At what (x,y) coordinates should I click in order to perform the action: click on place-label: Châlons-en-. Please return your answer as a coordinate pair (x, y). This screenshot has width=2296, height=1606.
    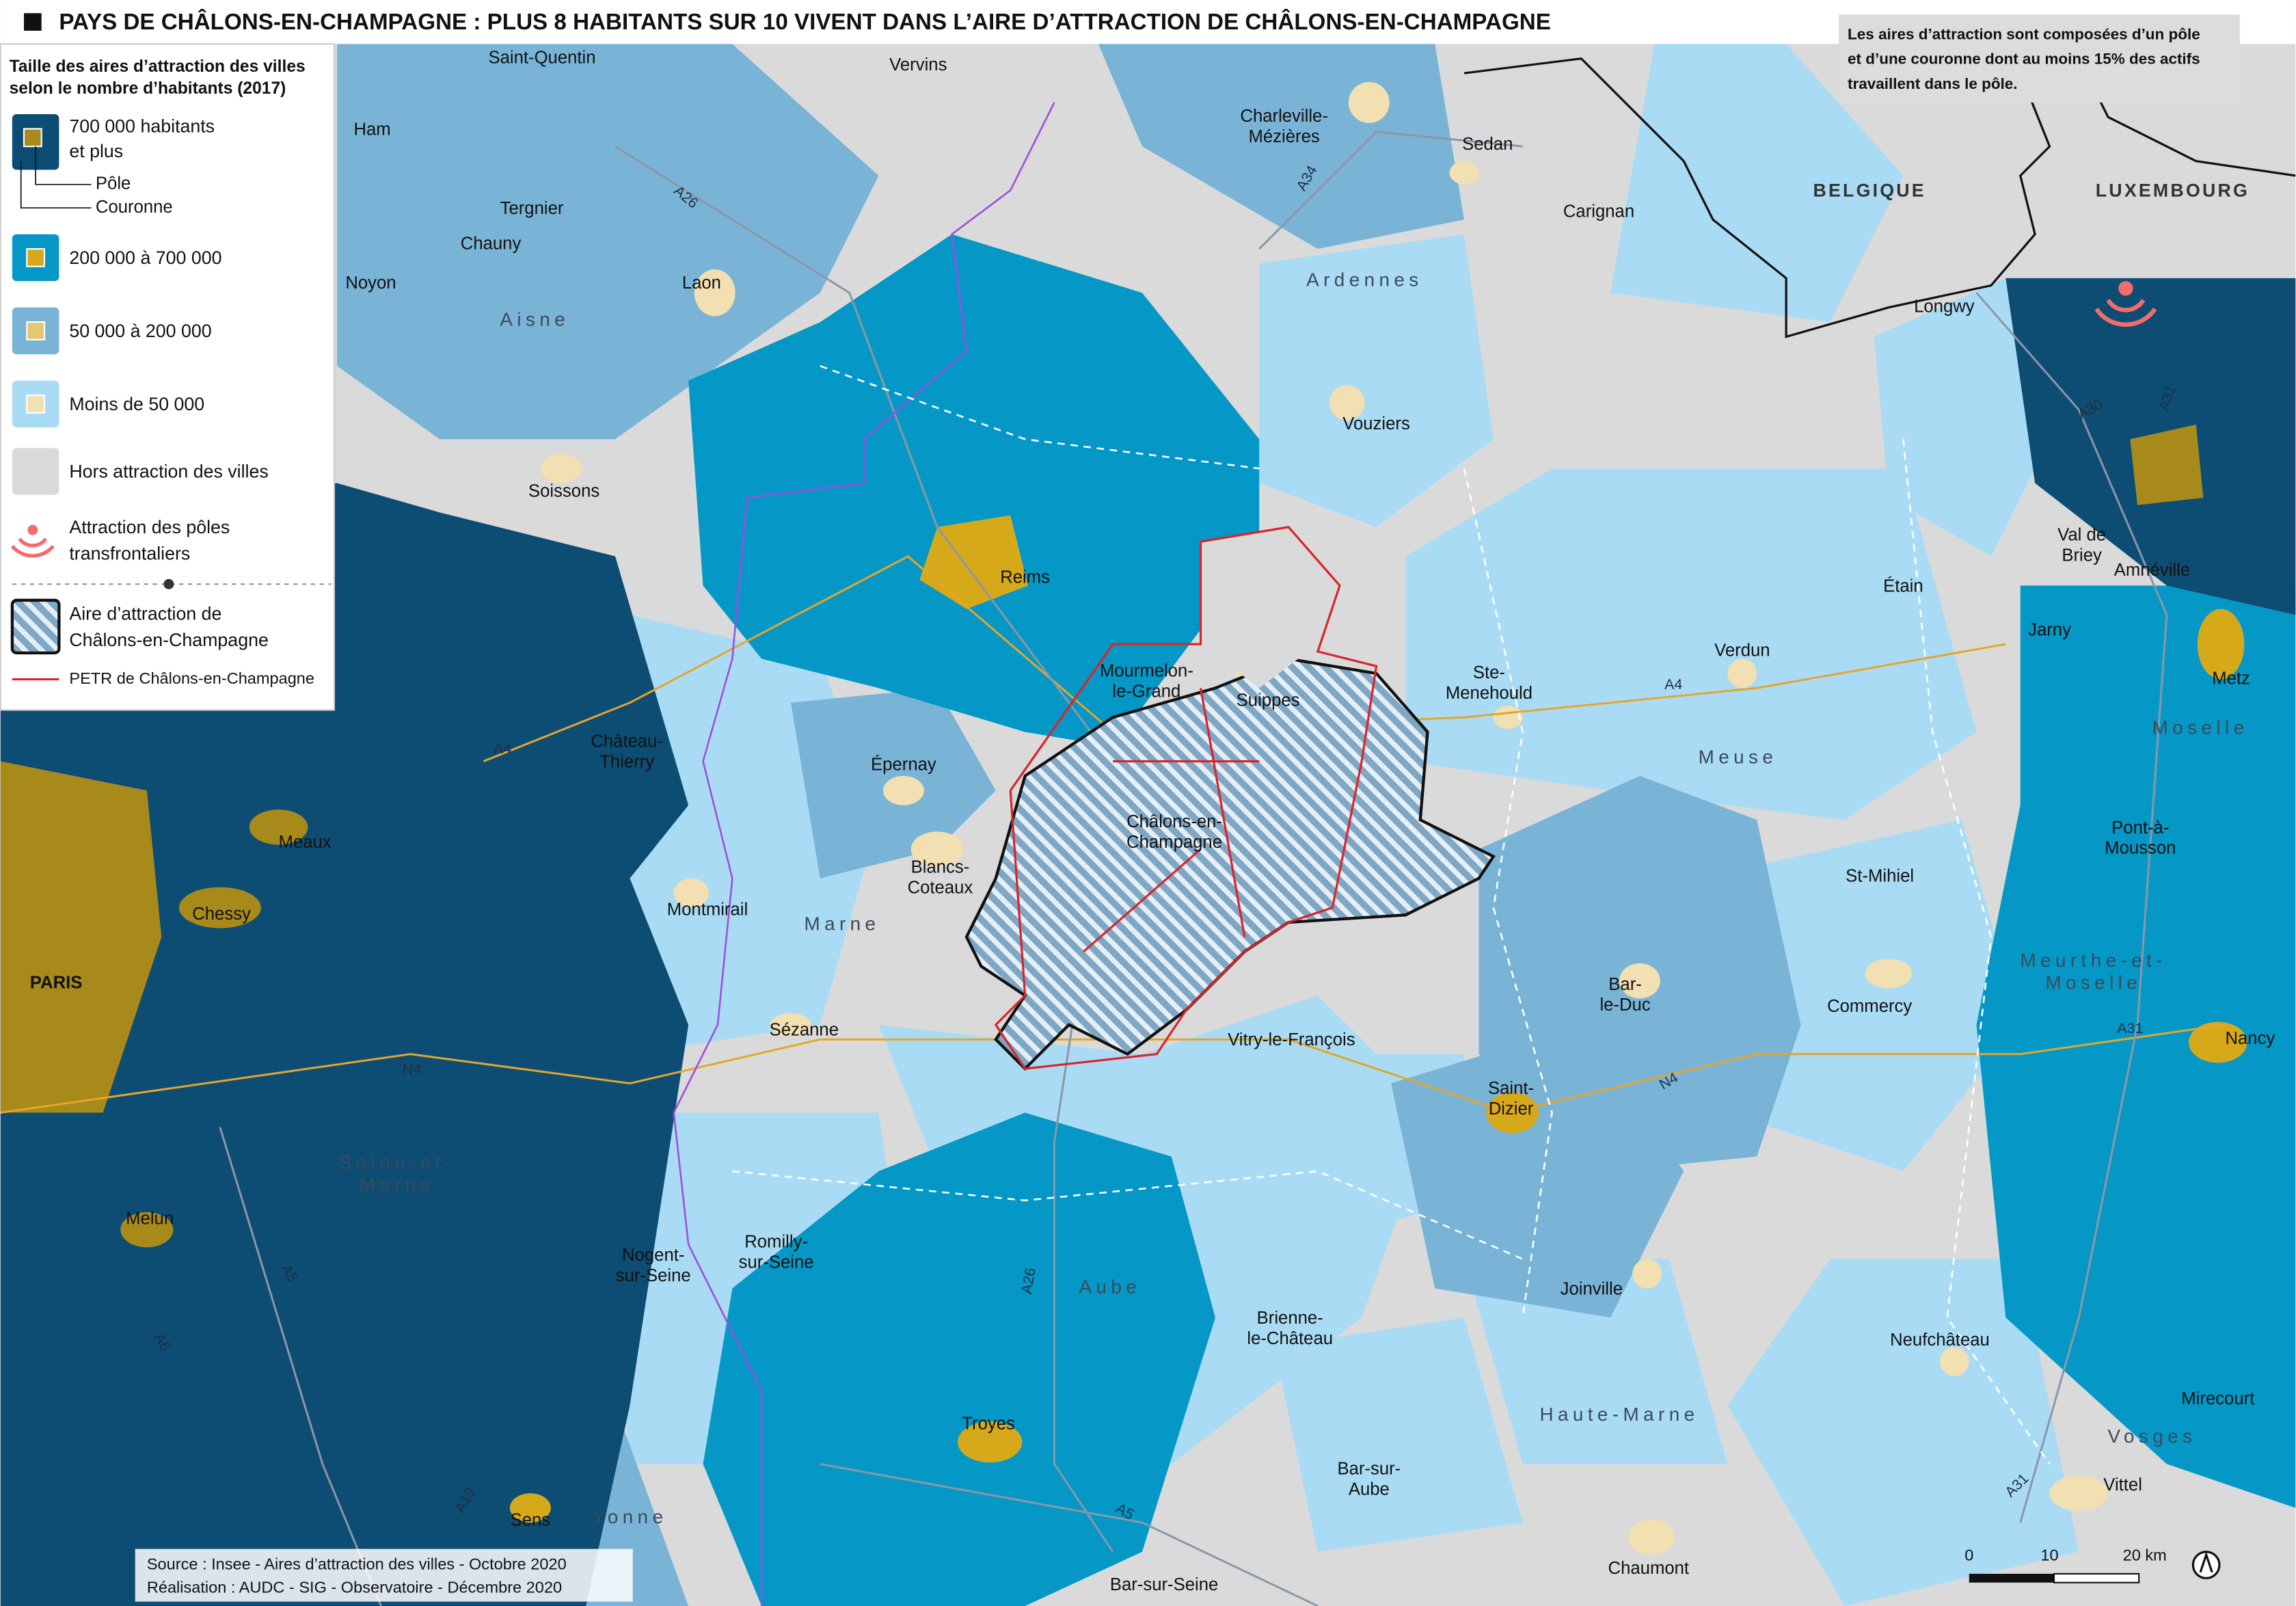
    Looking at the image, I should click on (1174, 821).